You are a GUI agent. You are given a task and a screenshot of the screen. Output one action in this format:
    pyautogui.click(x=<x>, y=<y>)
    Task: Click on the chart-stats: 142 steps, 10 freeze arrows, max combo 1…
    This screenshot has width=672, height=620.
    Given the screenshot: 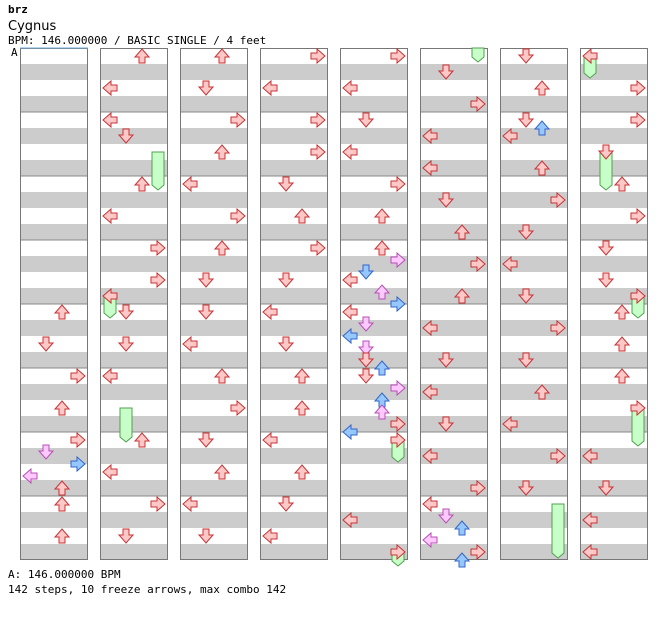 What is the action you would take?
    pyautogui.click(x=147, y=589)
    